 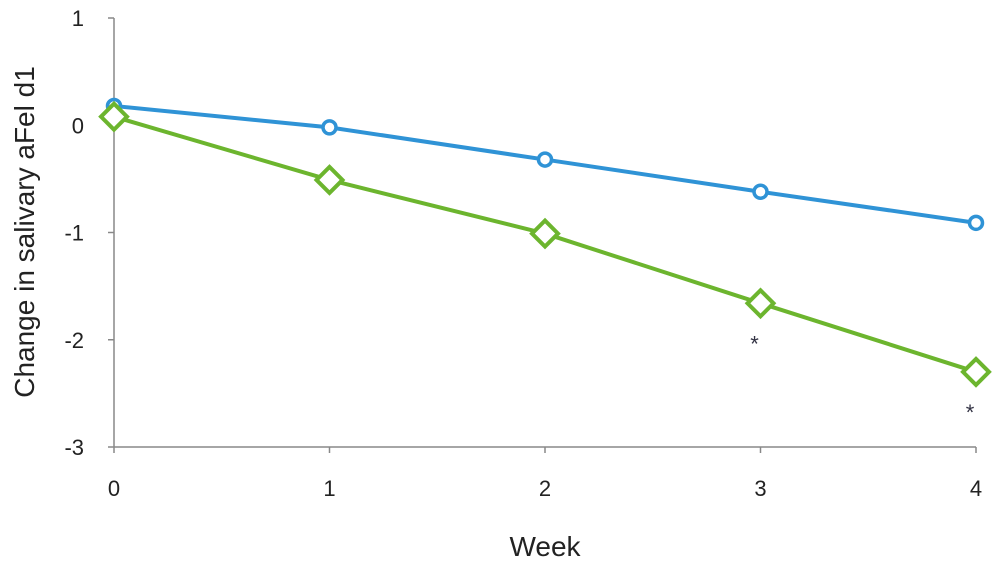 What do you see at coordinates (24, 232) in the screenshot?
I see `y-axis-title: Change in salivary aFel d1` at bounding box center [24, 232].